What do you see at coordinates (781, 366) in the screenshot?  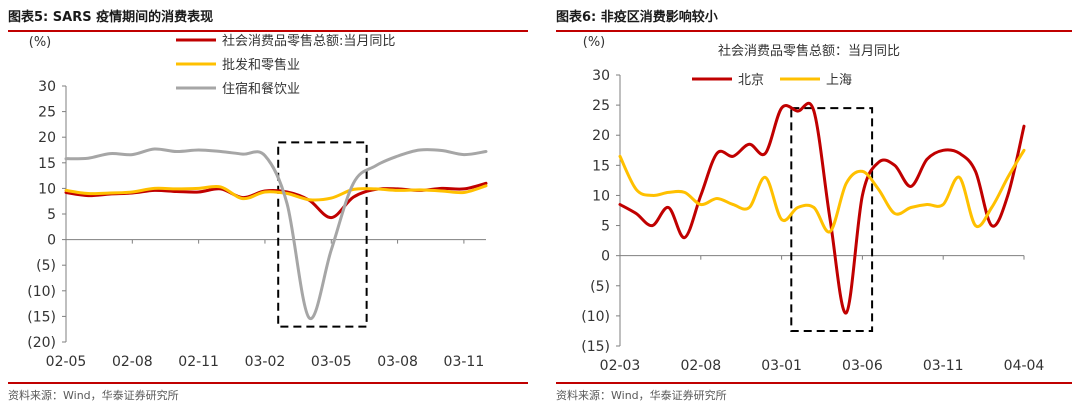 I see `x-tick-label: 03-01` at bounding box center [781, 366].